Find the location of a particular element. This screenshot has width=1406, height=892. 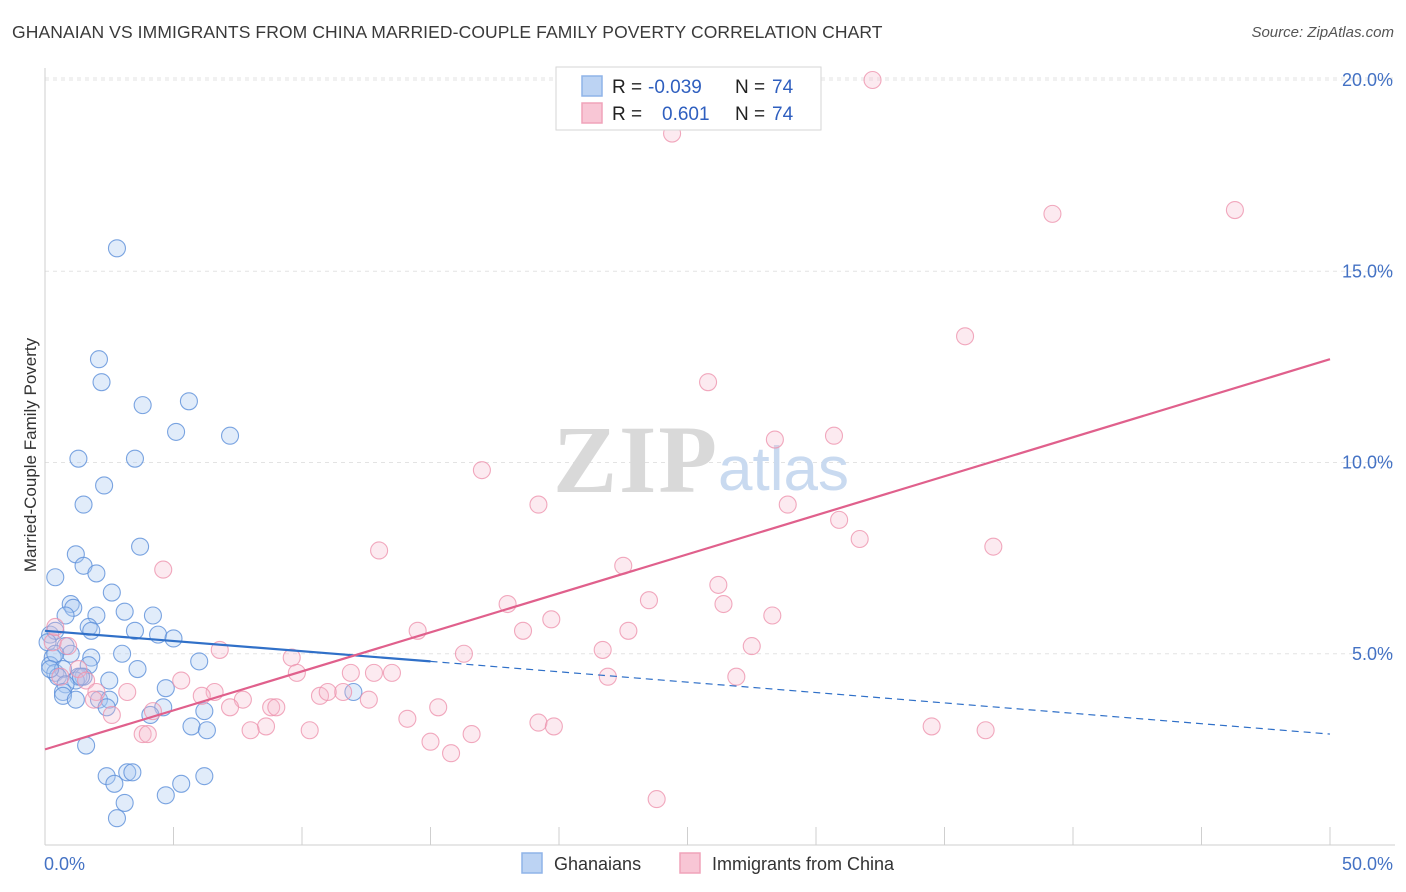

source-label: Source: ZipAtlas.com is located at coordinates (1322, 32).